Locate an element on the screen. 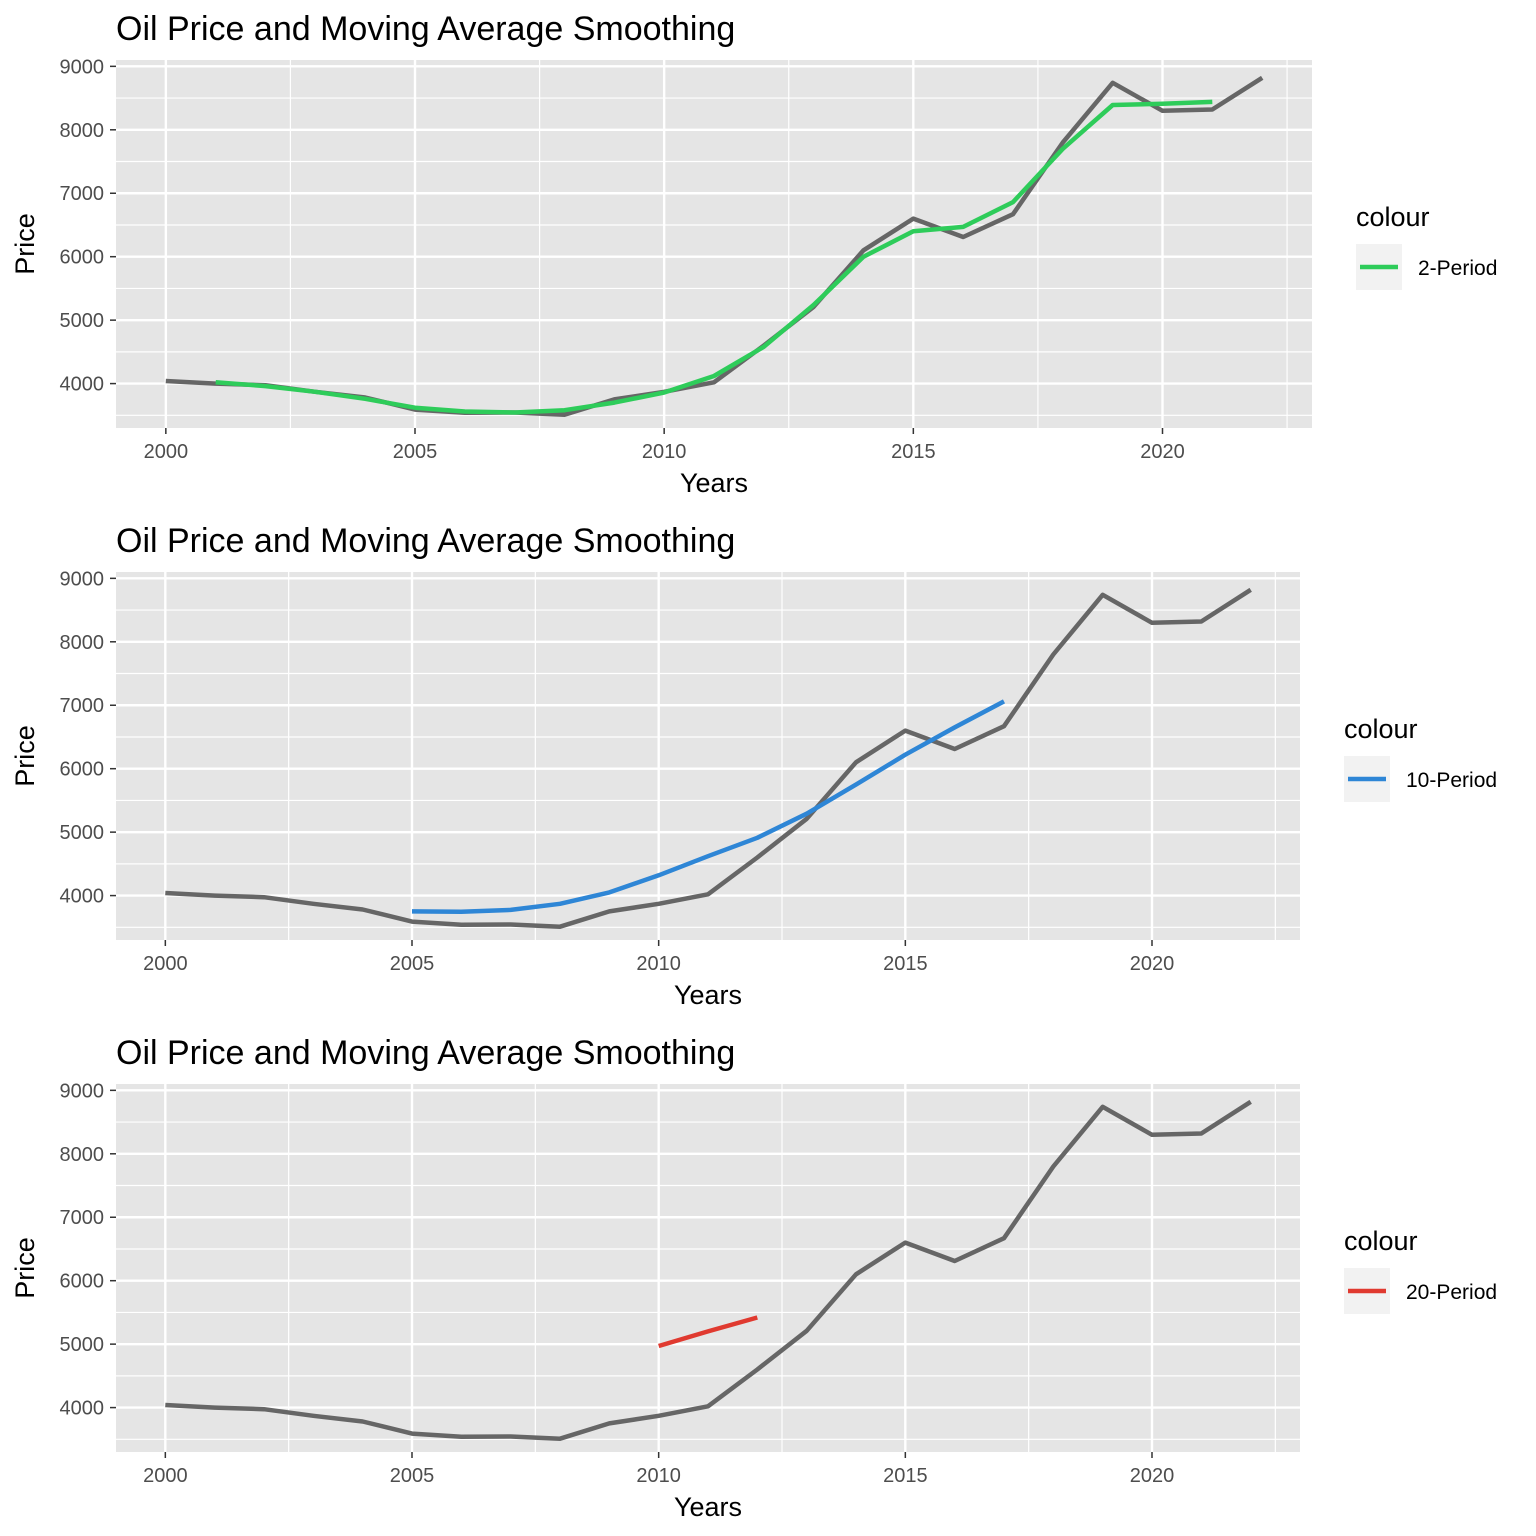  series-line-2-period is located at coordinates (714, 257).